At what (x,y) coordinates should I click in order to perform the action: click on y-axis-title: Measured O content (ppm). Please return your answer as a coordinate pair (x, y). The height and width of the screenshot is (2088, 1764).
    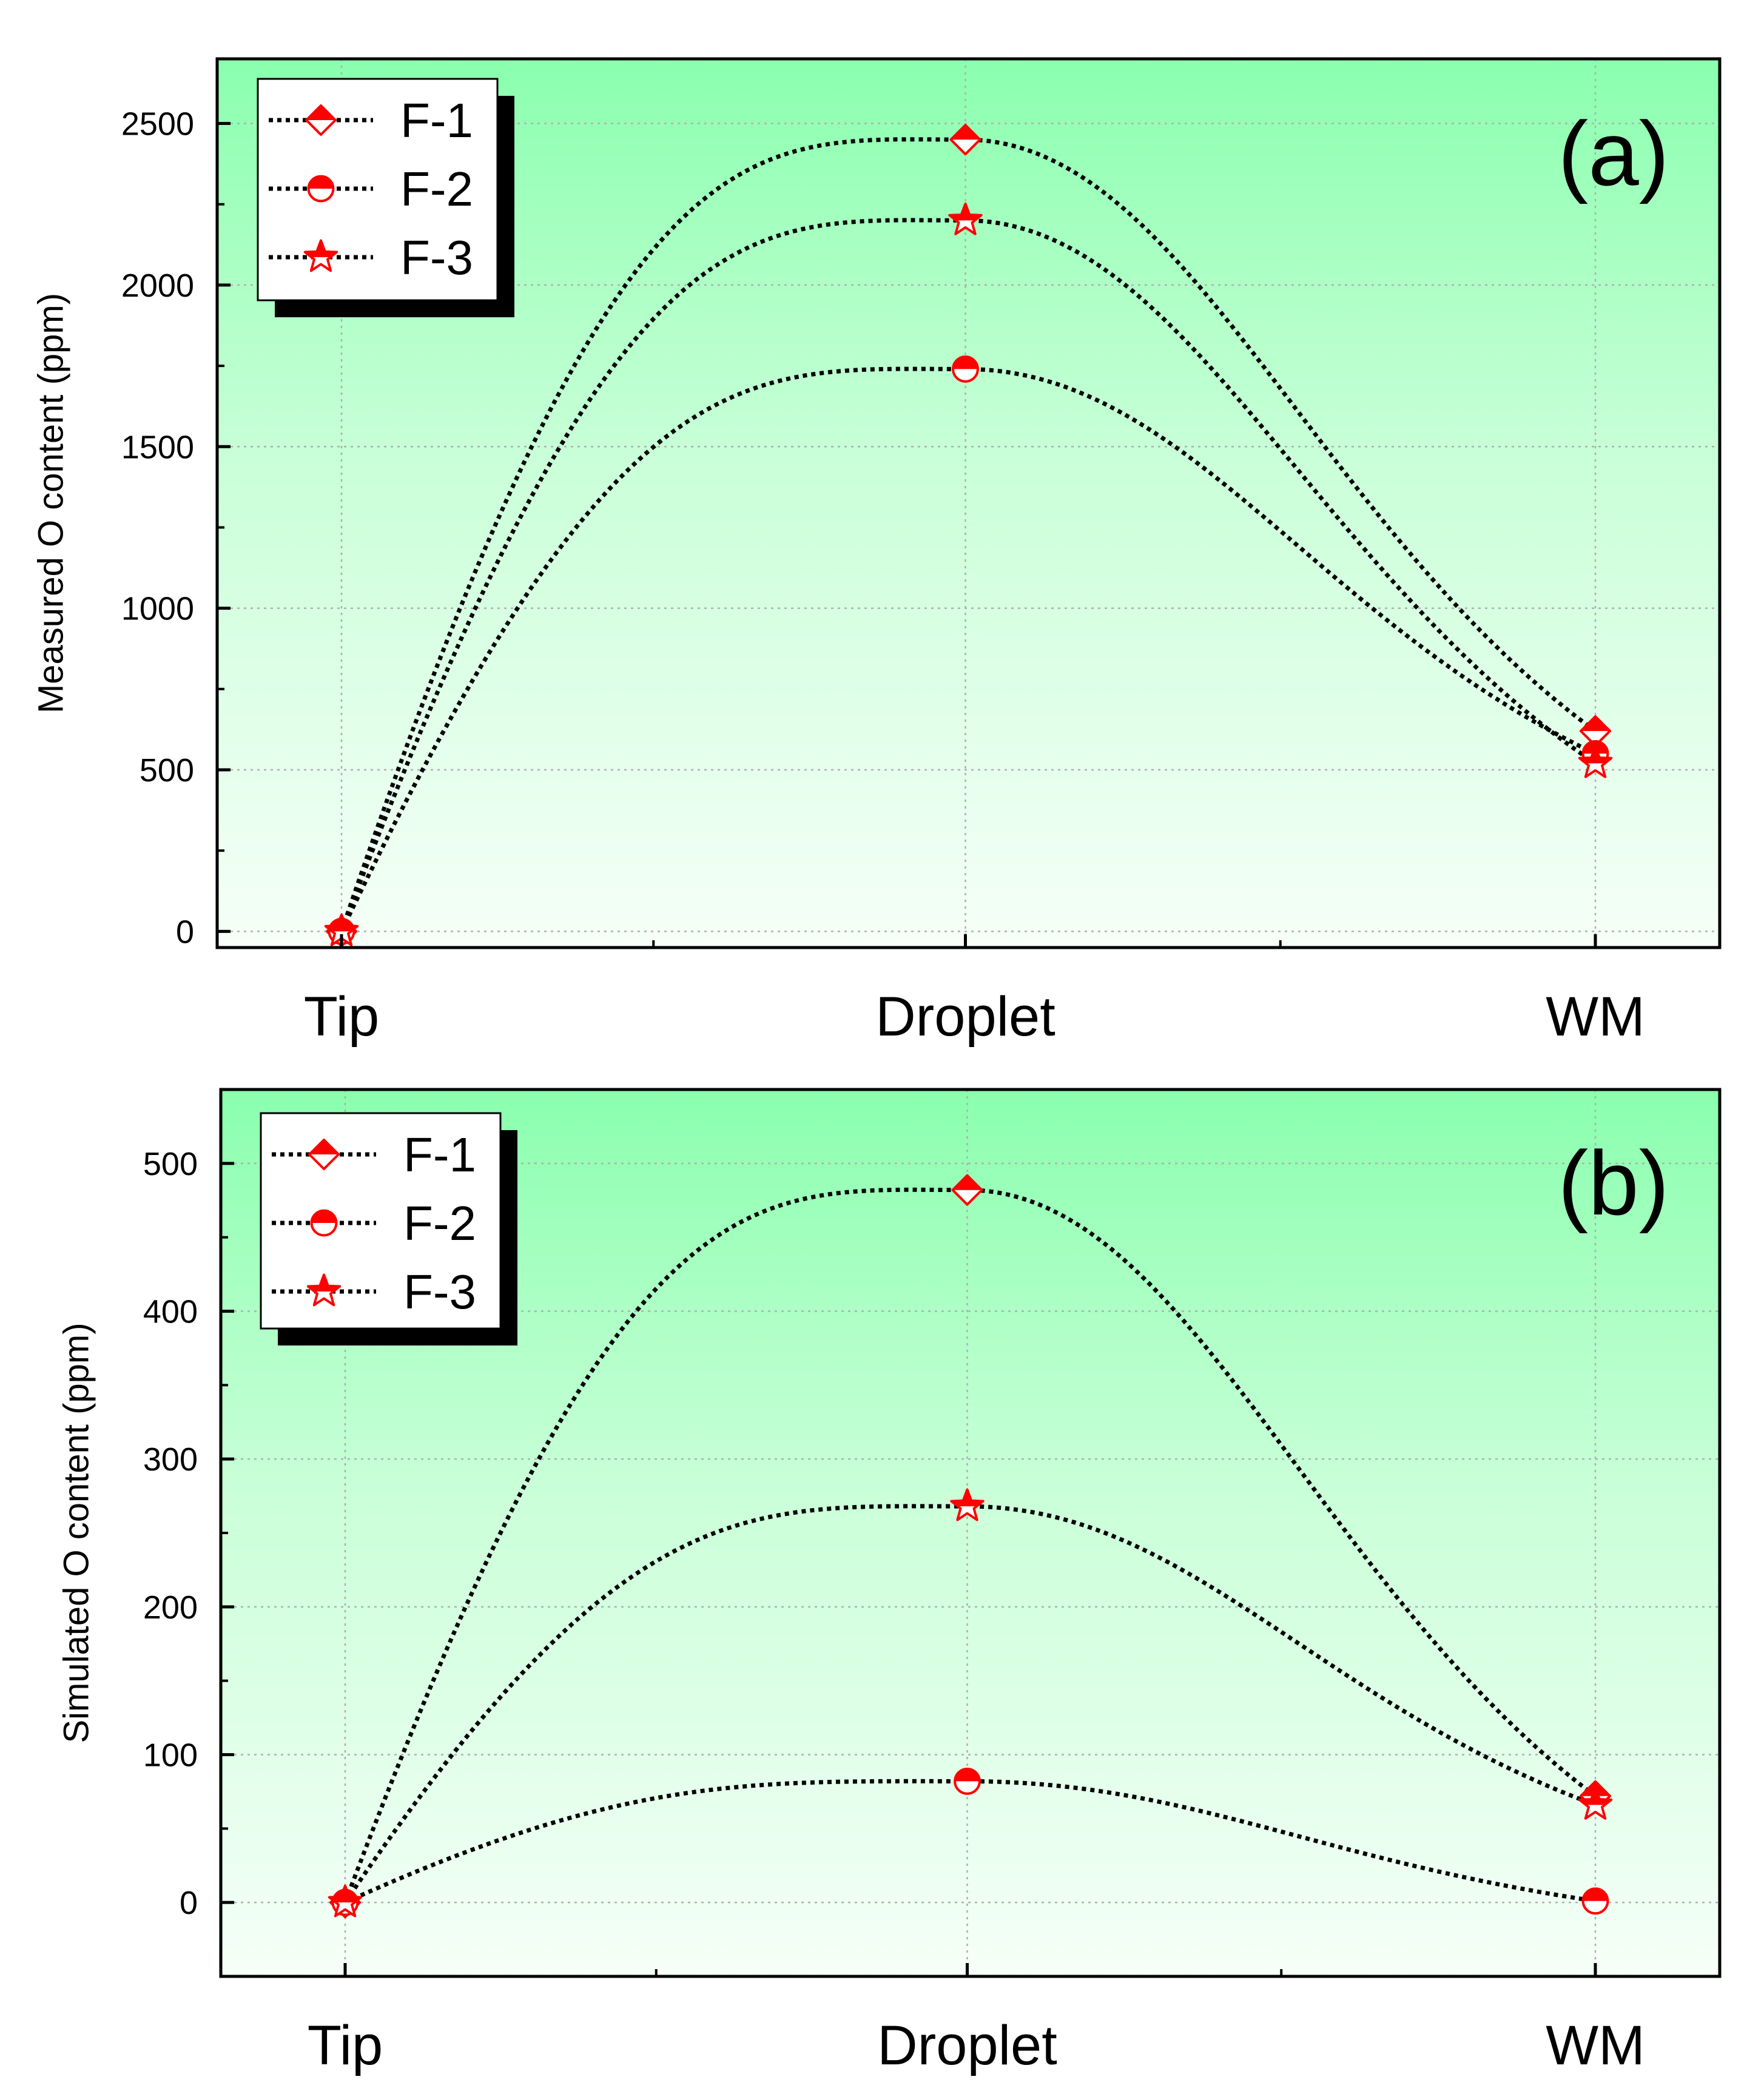
    Looking at the image, I should click on (50, 503).